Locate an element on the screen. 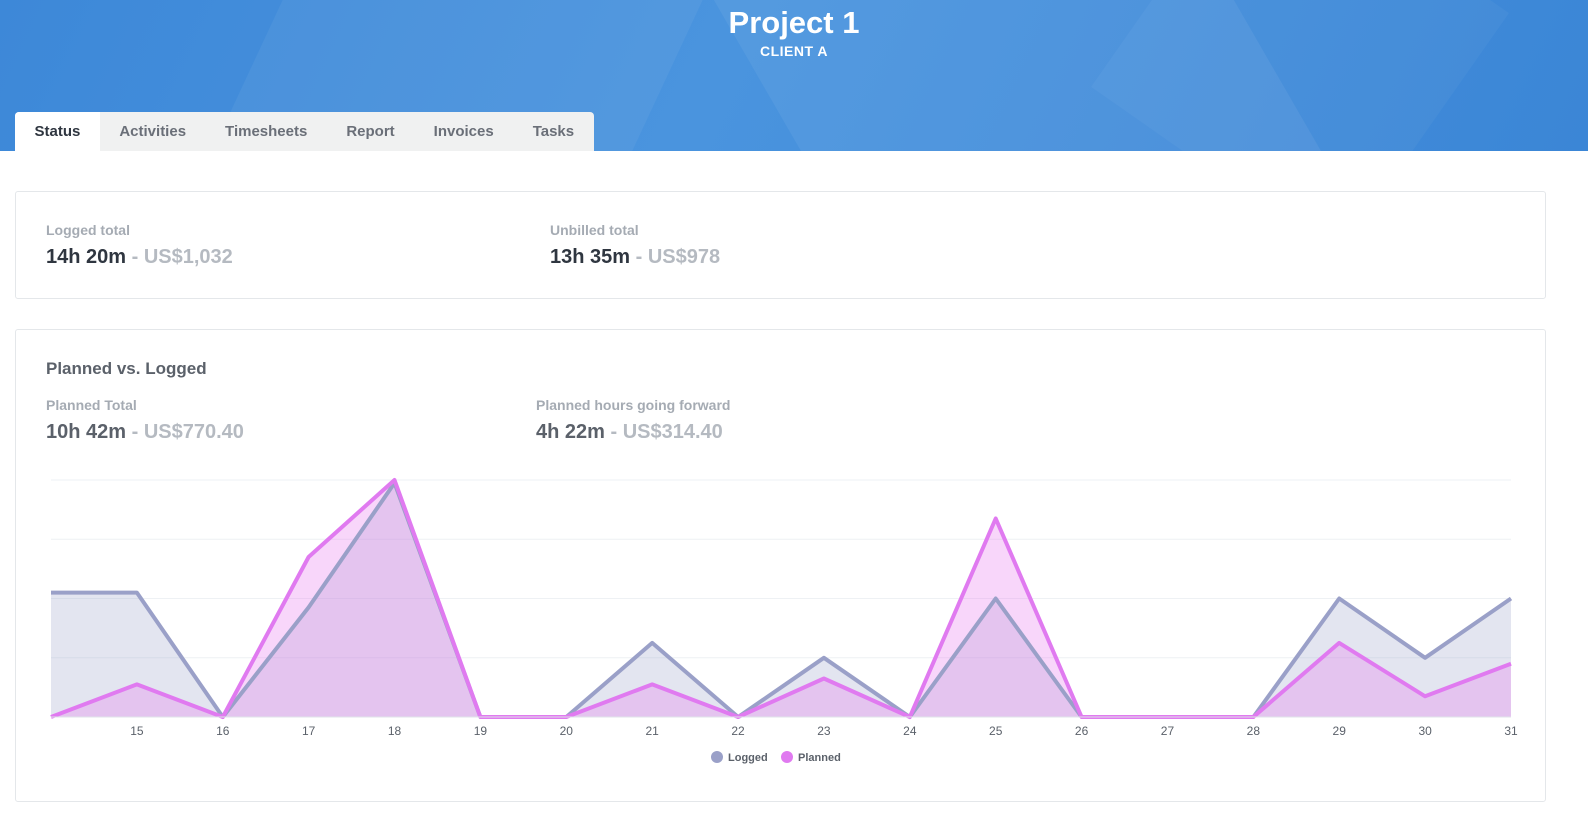  logged-total-label: Logged total is located at coordinates (88, 230).